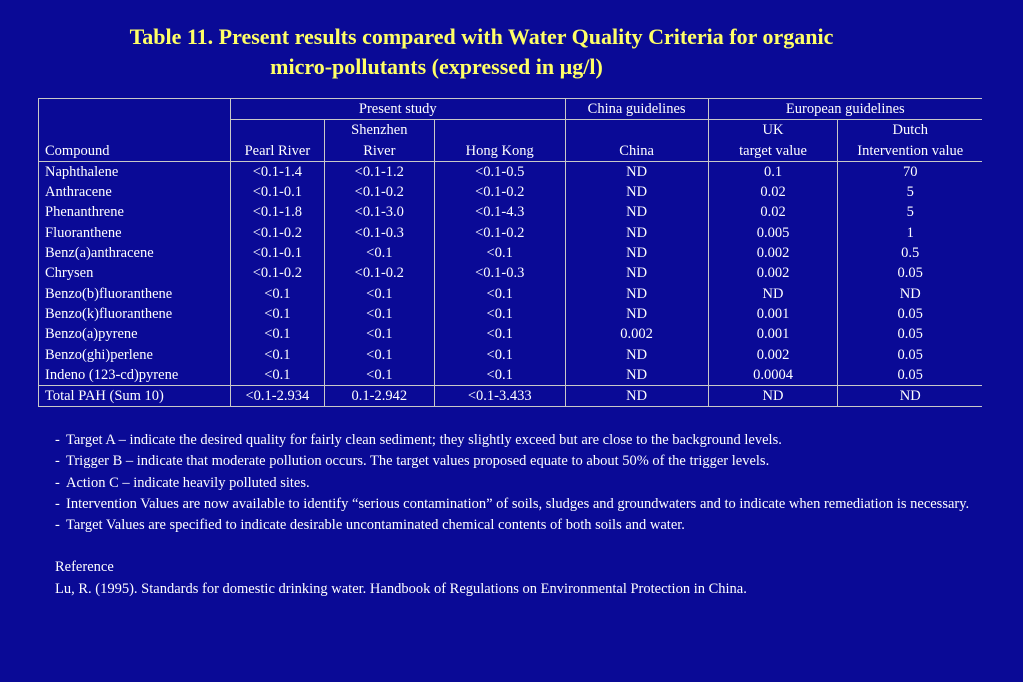 The height and width of the screenshot is (682, 1023). I want to click on hong-kong-cell: <0.1-4.3, so click(499, 212).